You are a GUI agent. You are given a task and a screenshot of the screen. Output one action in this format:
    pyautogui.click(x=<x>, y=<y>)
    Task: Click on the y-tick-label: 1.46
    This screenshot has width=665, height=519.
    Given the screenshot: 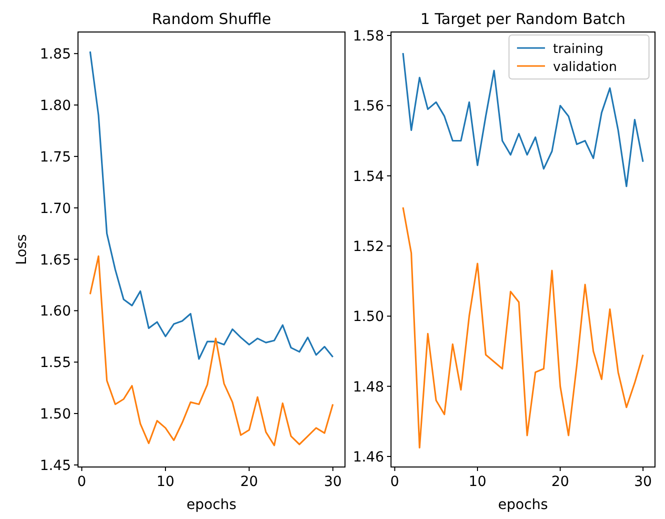 What is the action you would take?
    pyautogui.click(x=368, y=457)
    